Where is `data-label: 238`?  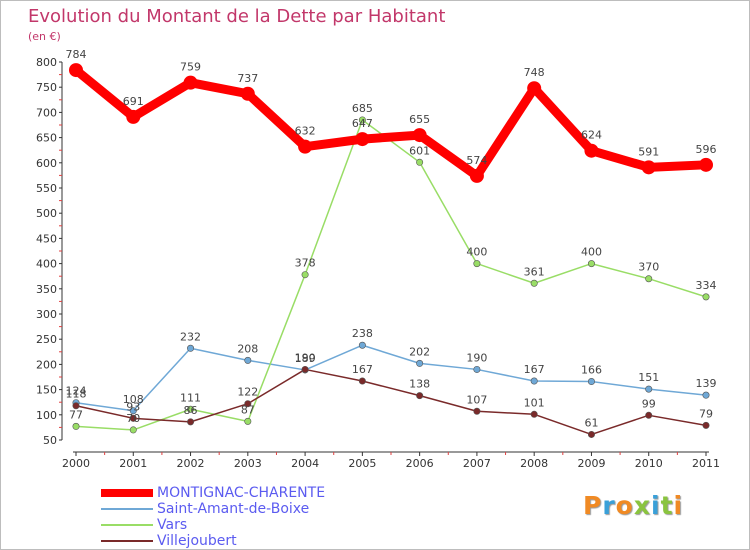
data-label: 238 is located at coordinates (362, 333).